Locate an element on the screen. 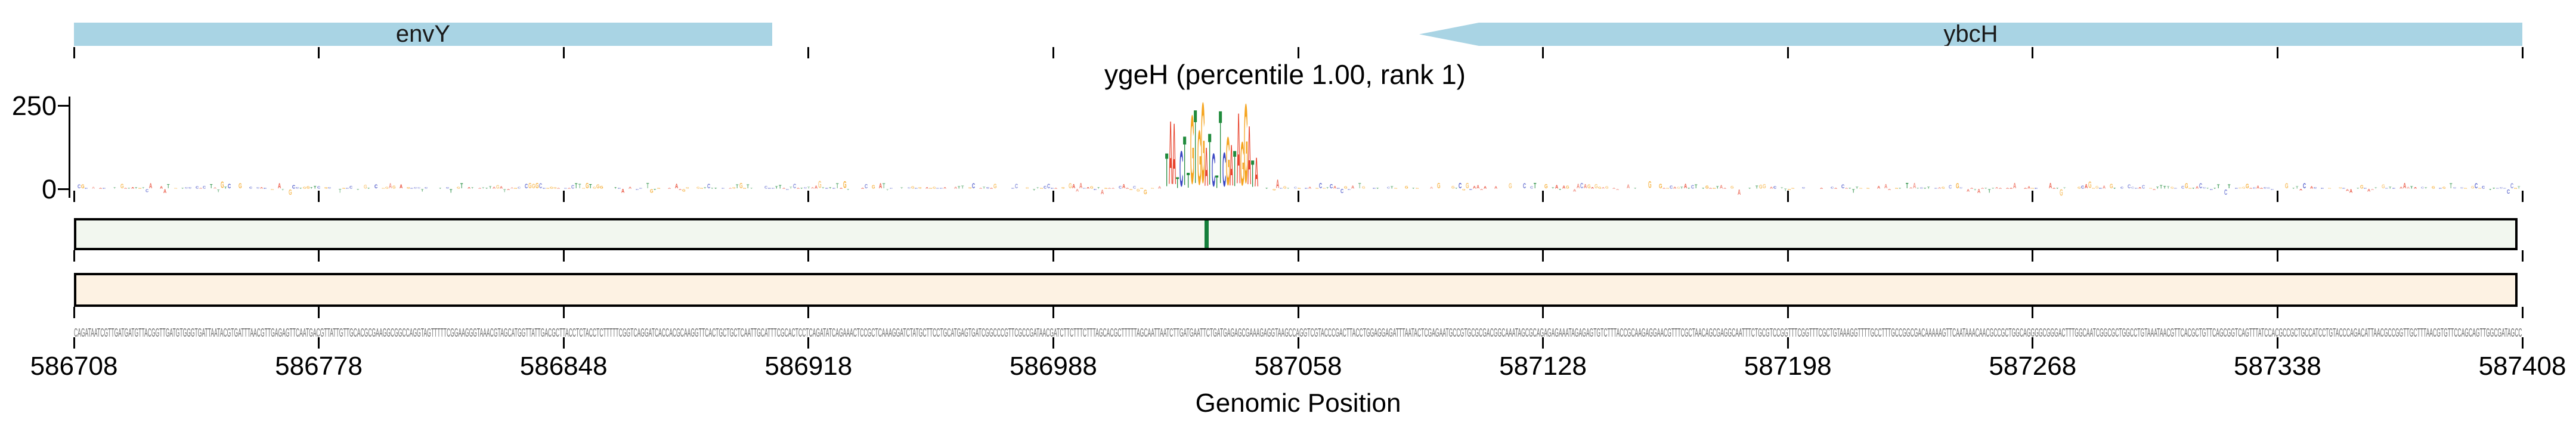  motif-base-C: C is located at coordinates (1182, 168).